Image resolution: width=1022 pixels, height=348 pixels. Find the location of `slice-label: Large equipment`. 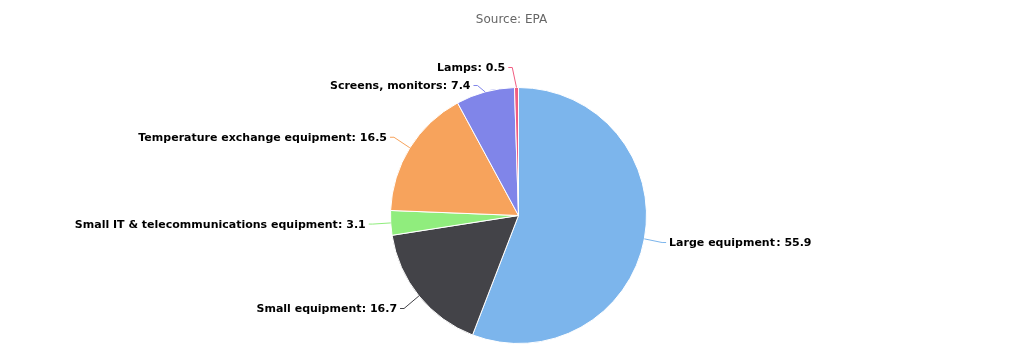

slice-label: Large equipment is located at coordinates (722, 243).